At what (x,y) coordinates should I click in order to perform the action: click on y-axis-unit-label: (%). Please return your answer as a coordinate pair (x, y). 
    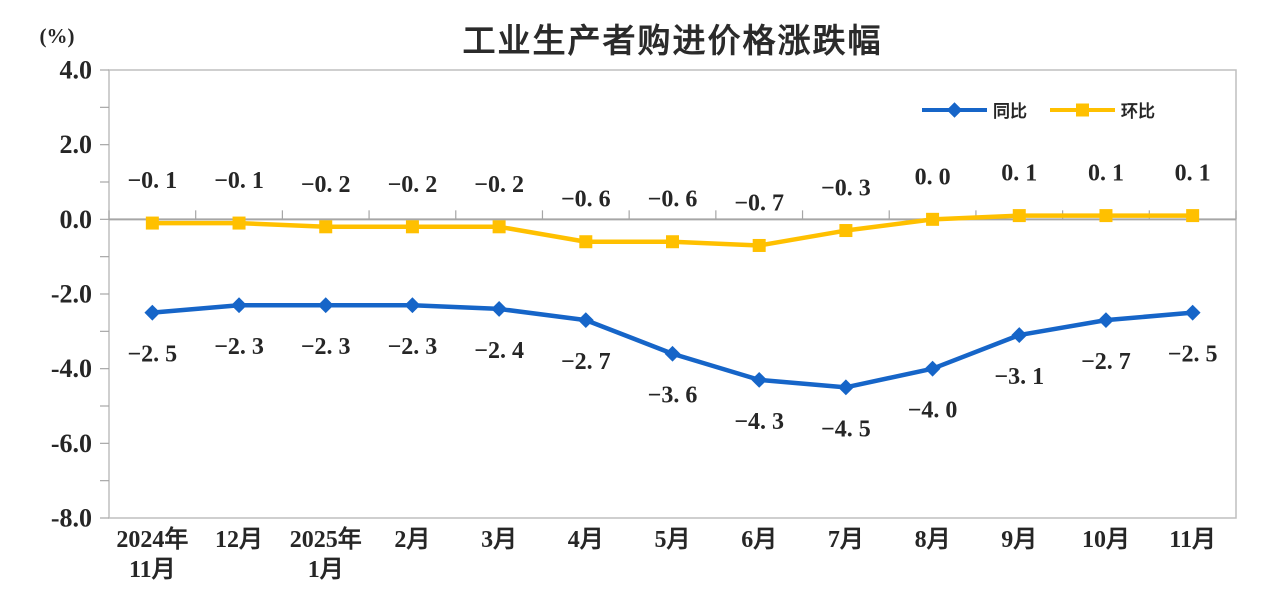
    Looking at the image, I should click on (57, 36).